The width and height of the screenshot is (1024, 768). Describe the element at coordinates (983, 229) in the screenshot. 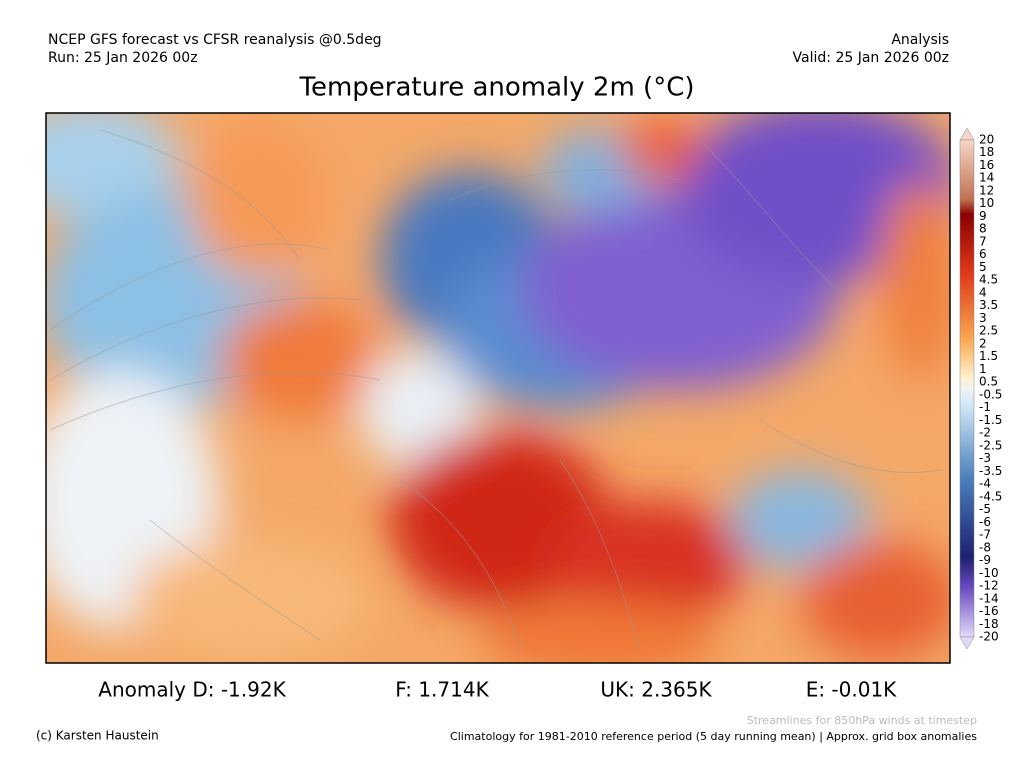

I see `colorbar-label: 8` at that location.